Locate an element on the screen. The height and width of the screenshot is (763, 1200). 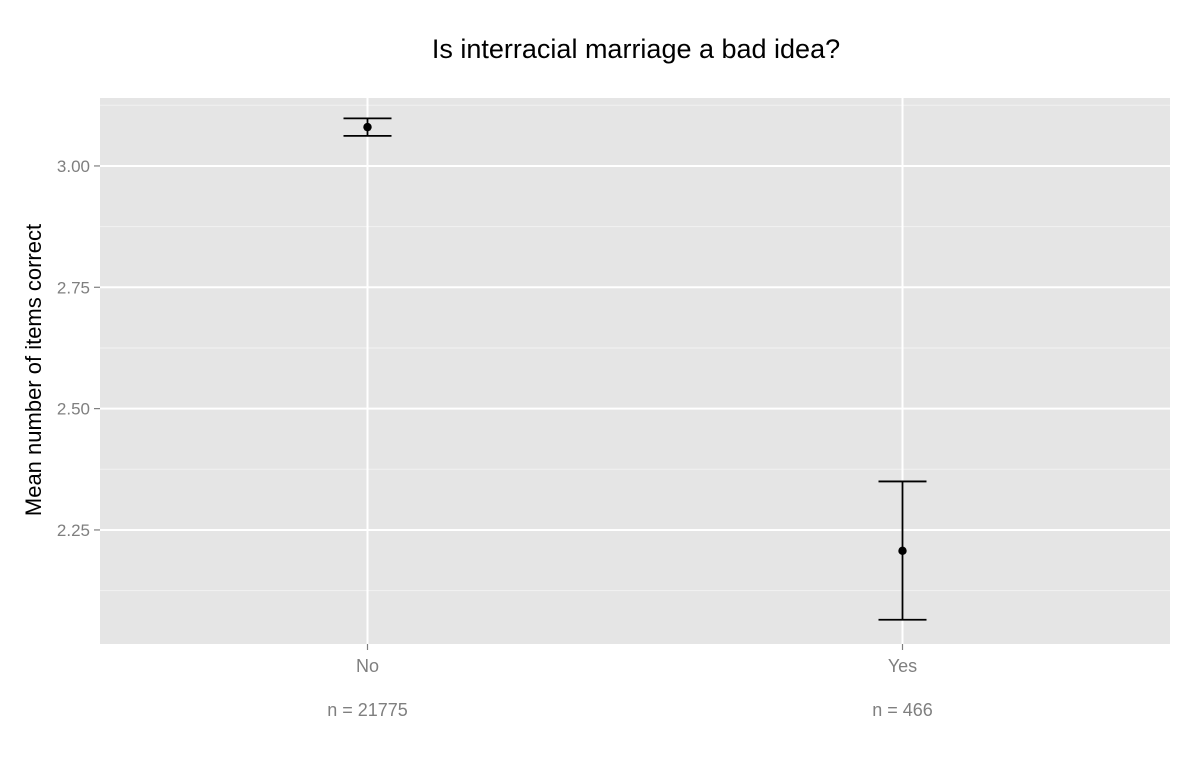
x-tick-label: No is located at coordinates (367, 666).